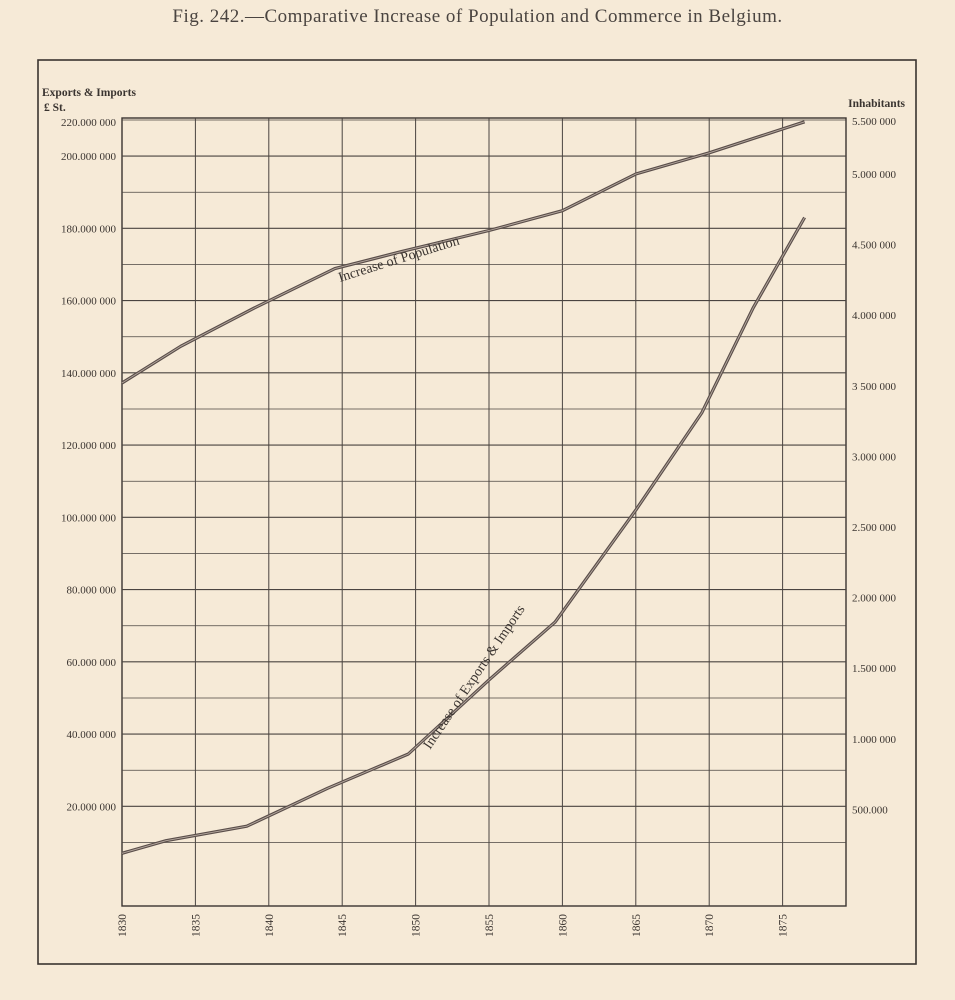 Image resolution: width=955 pixels, height=1000 pixels. I want to click on right-tick-label: 1.500 000, so click(874, 669).